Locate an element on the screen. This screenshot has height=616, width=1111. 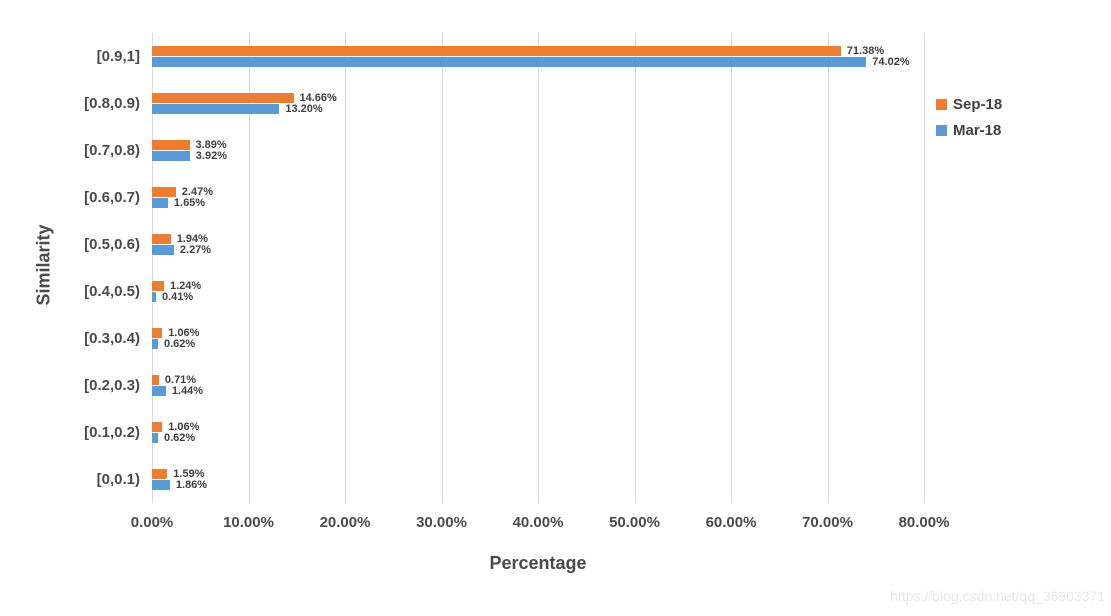
x-axis-tick-label: 20.00% is located at coordinates (345, 522).